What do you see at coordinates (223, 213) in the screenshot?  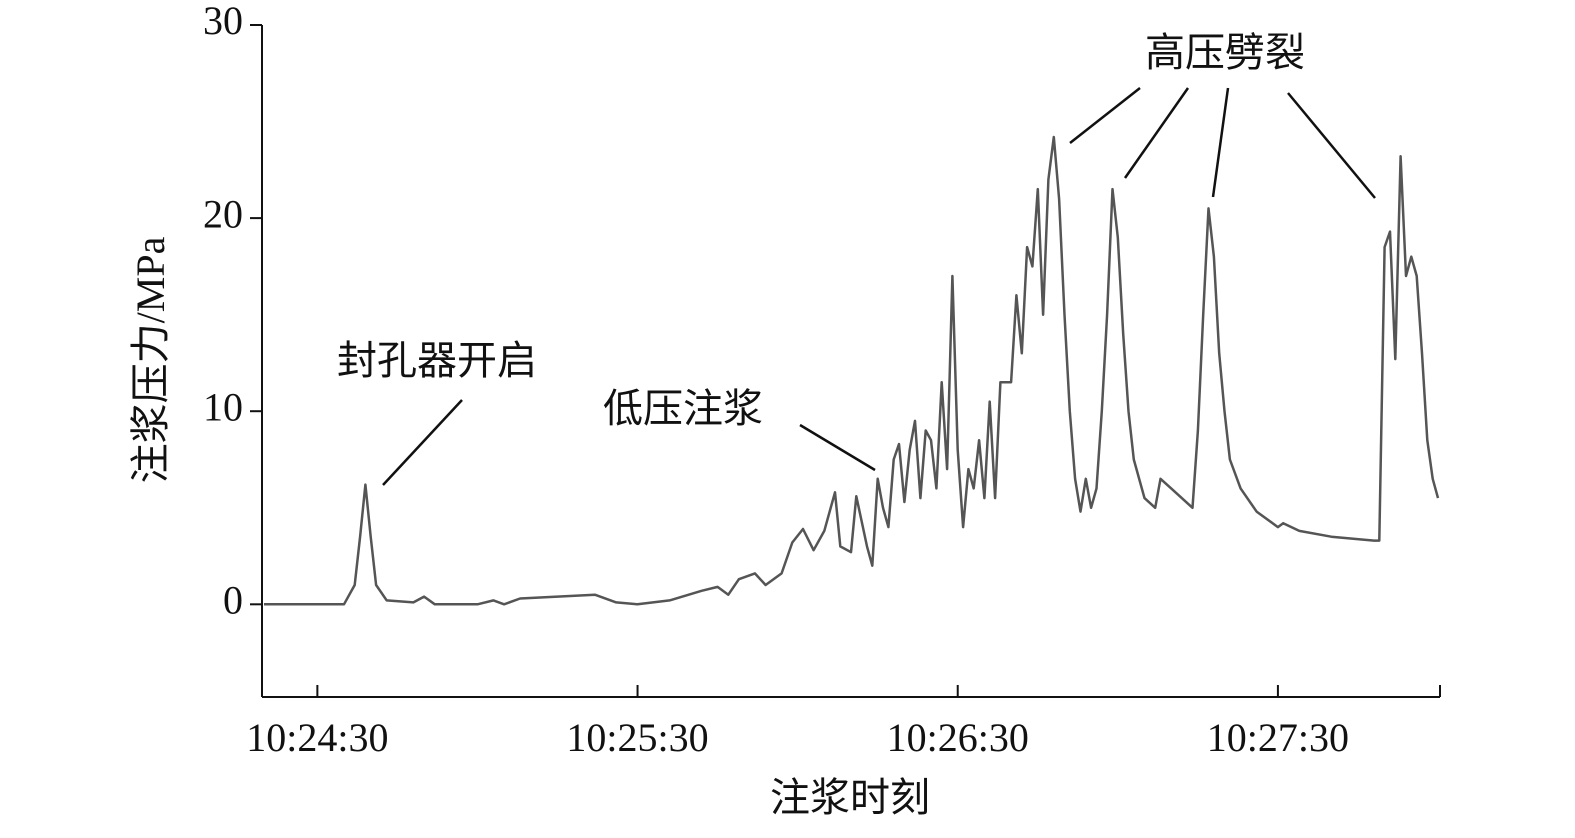 I see `y-tick-label: 20` at bounding box center [223, 213].